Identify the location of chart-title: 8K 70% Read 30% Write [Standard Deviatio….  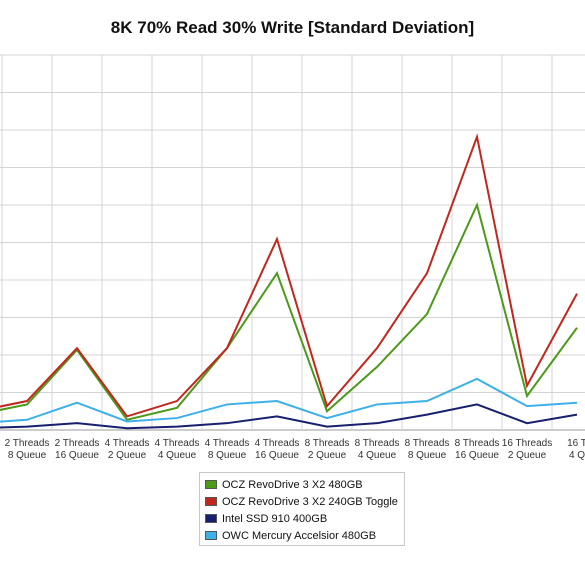
(292, 27).